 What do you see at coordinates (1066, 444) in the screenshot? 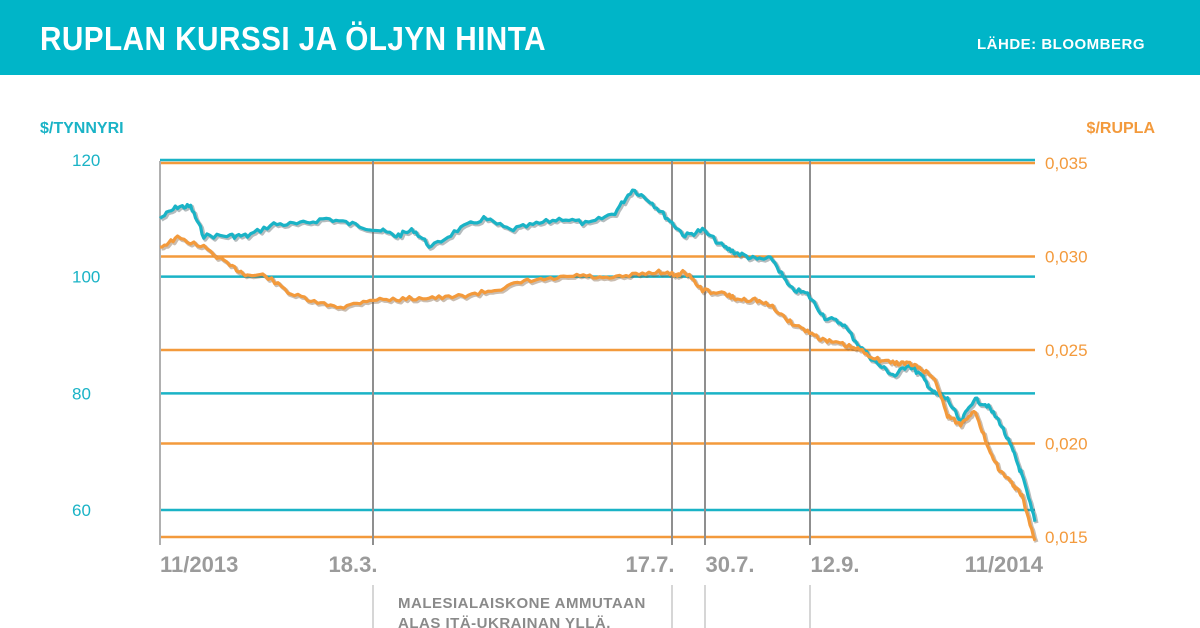
I see `right-tick-label: 0,020` at bounding box center [1066, 444].